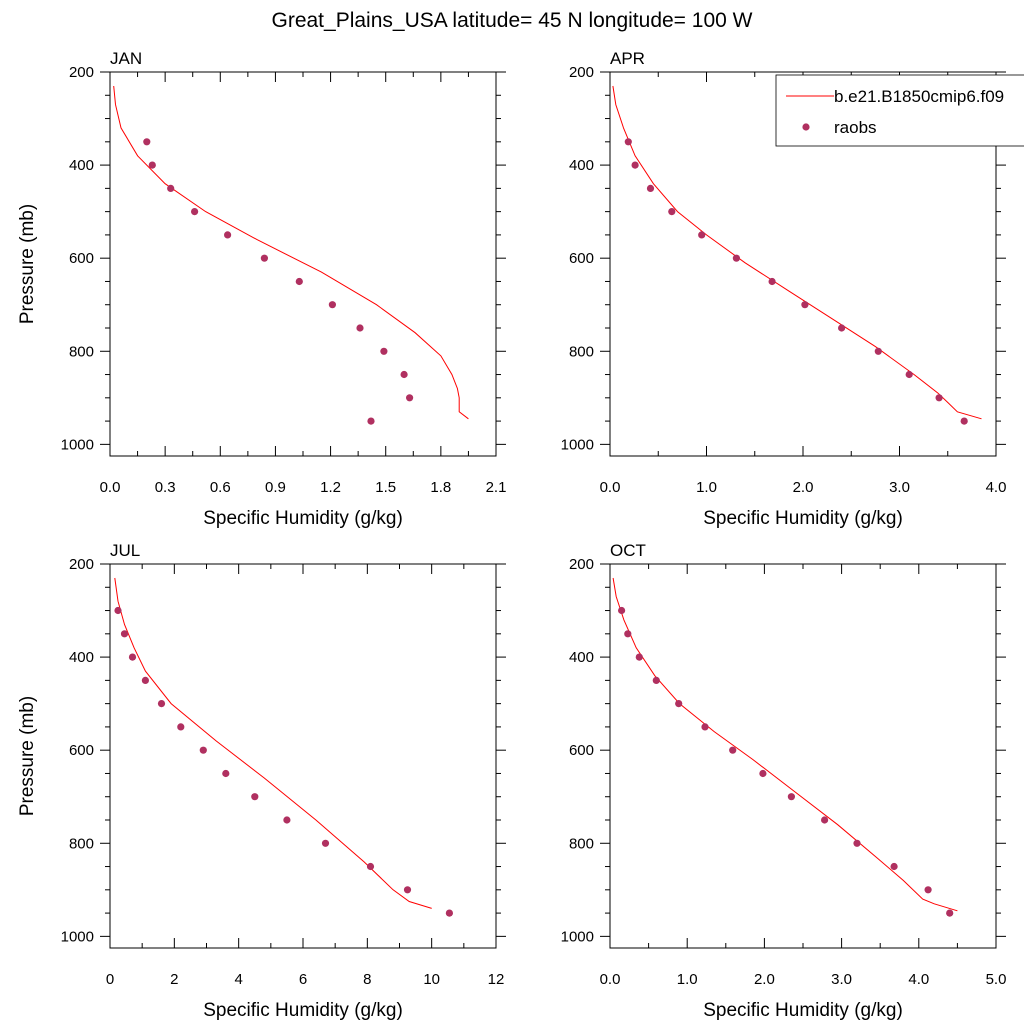  Describe the element at coordinates (125, 550) in the screenshot. I see `panel-label: JUL` at that location.